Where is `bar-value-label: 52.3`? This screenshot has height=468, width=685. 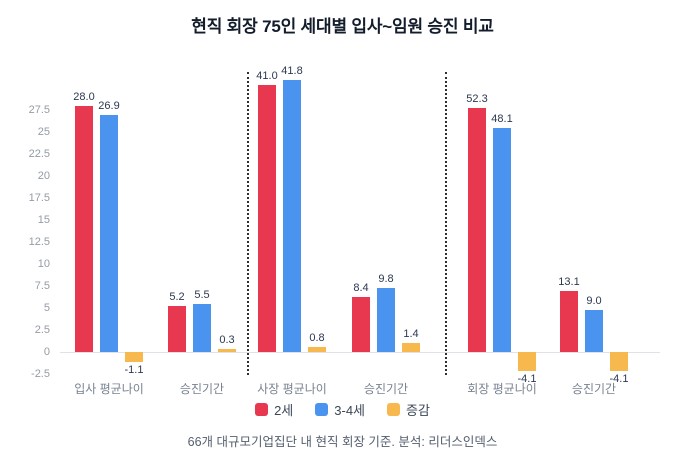
bar-value-label: 52.3 is located at coordinates (477, 99).